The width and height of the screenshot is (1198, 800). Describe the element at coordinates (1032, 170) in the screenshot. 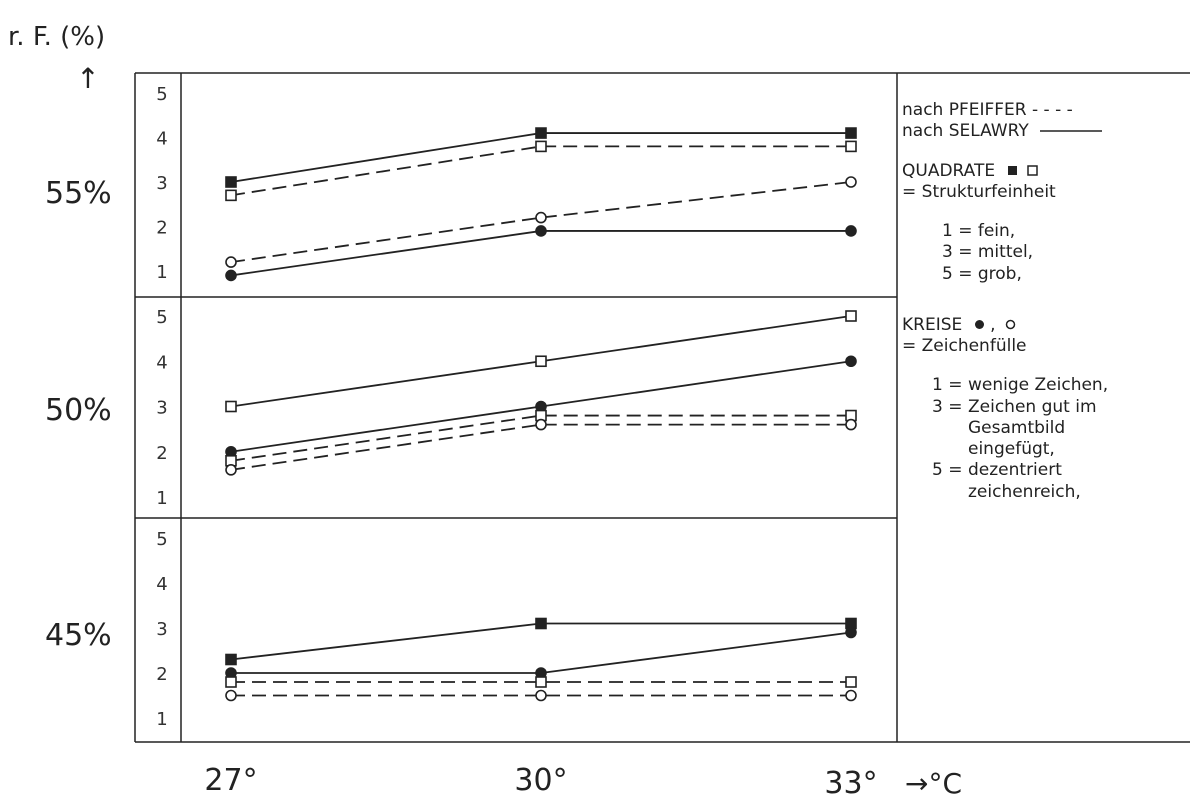

I see `open-square-icon` at that location.